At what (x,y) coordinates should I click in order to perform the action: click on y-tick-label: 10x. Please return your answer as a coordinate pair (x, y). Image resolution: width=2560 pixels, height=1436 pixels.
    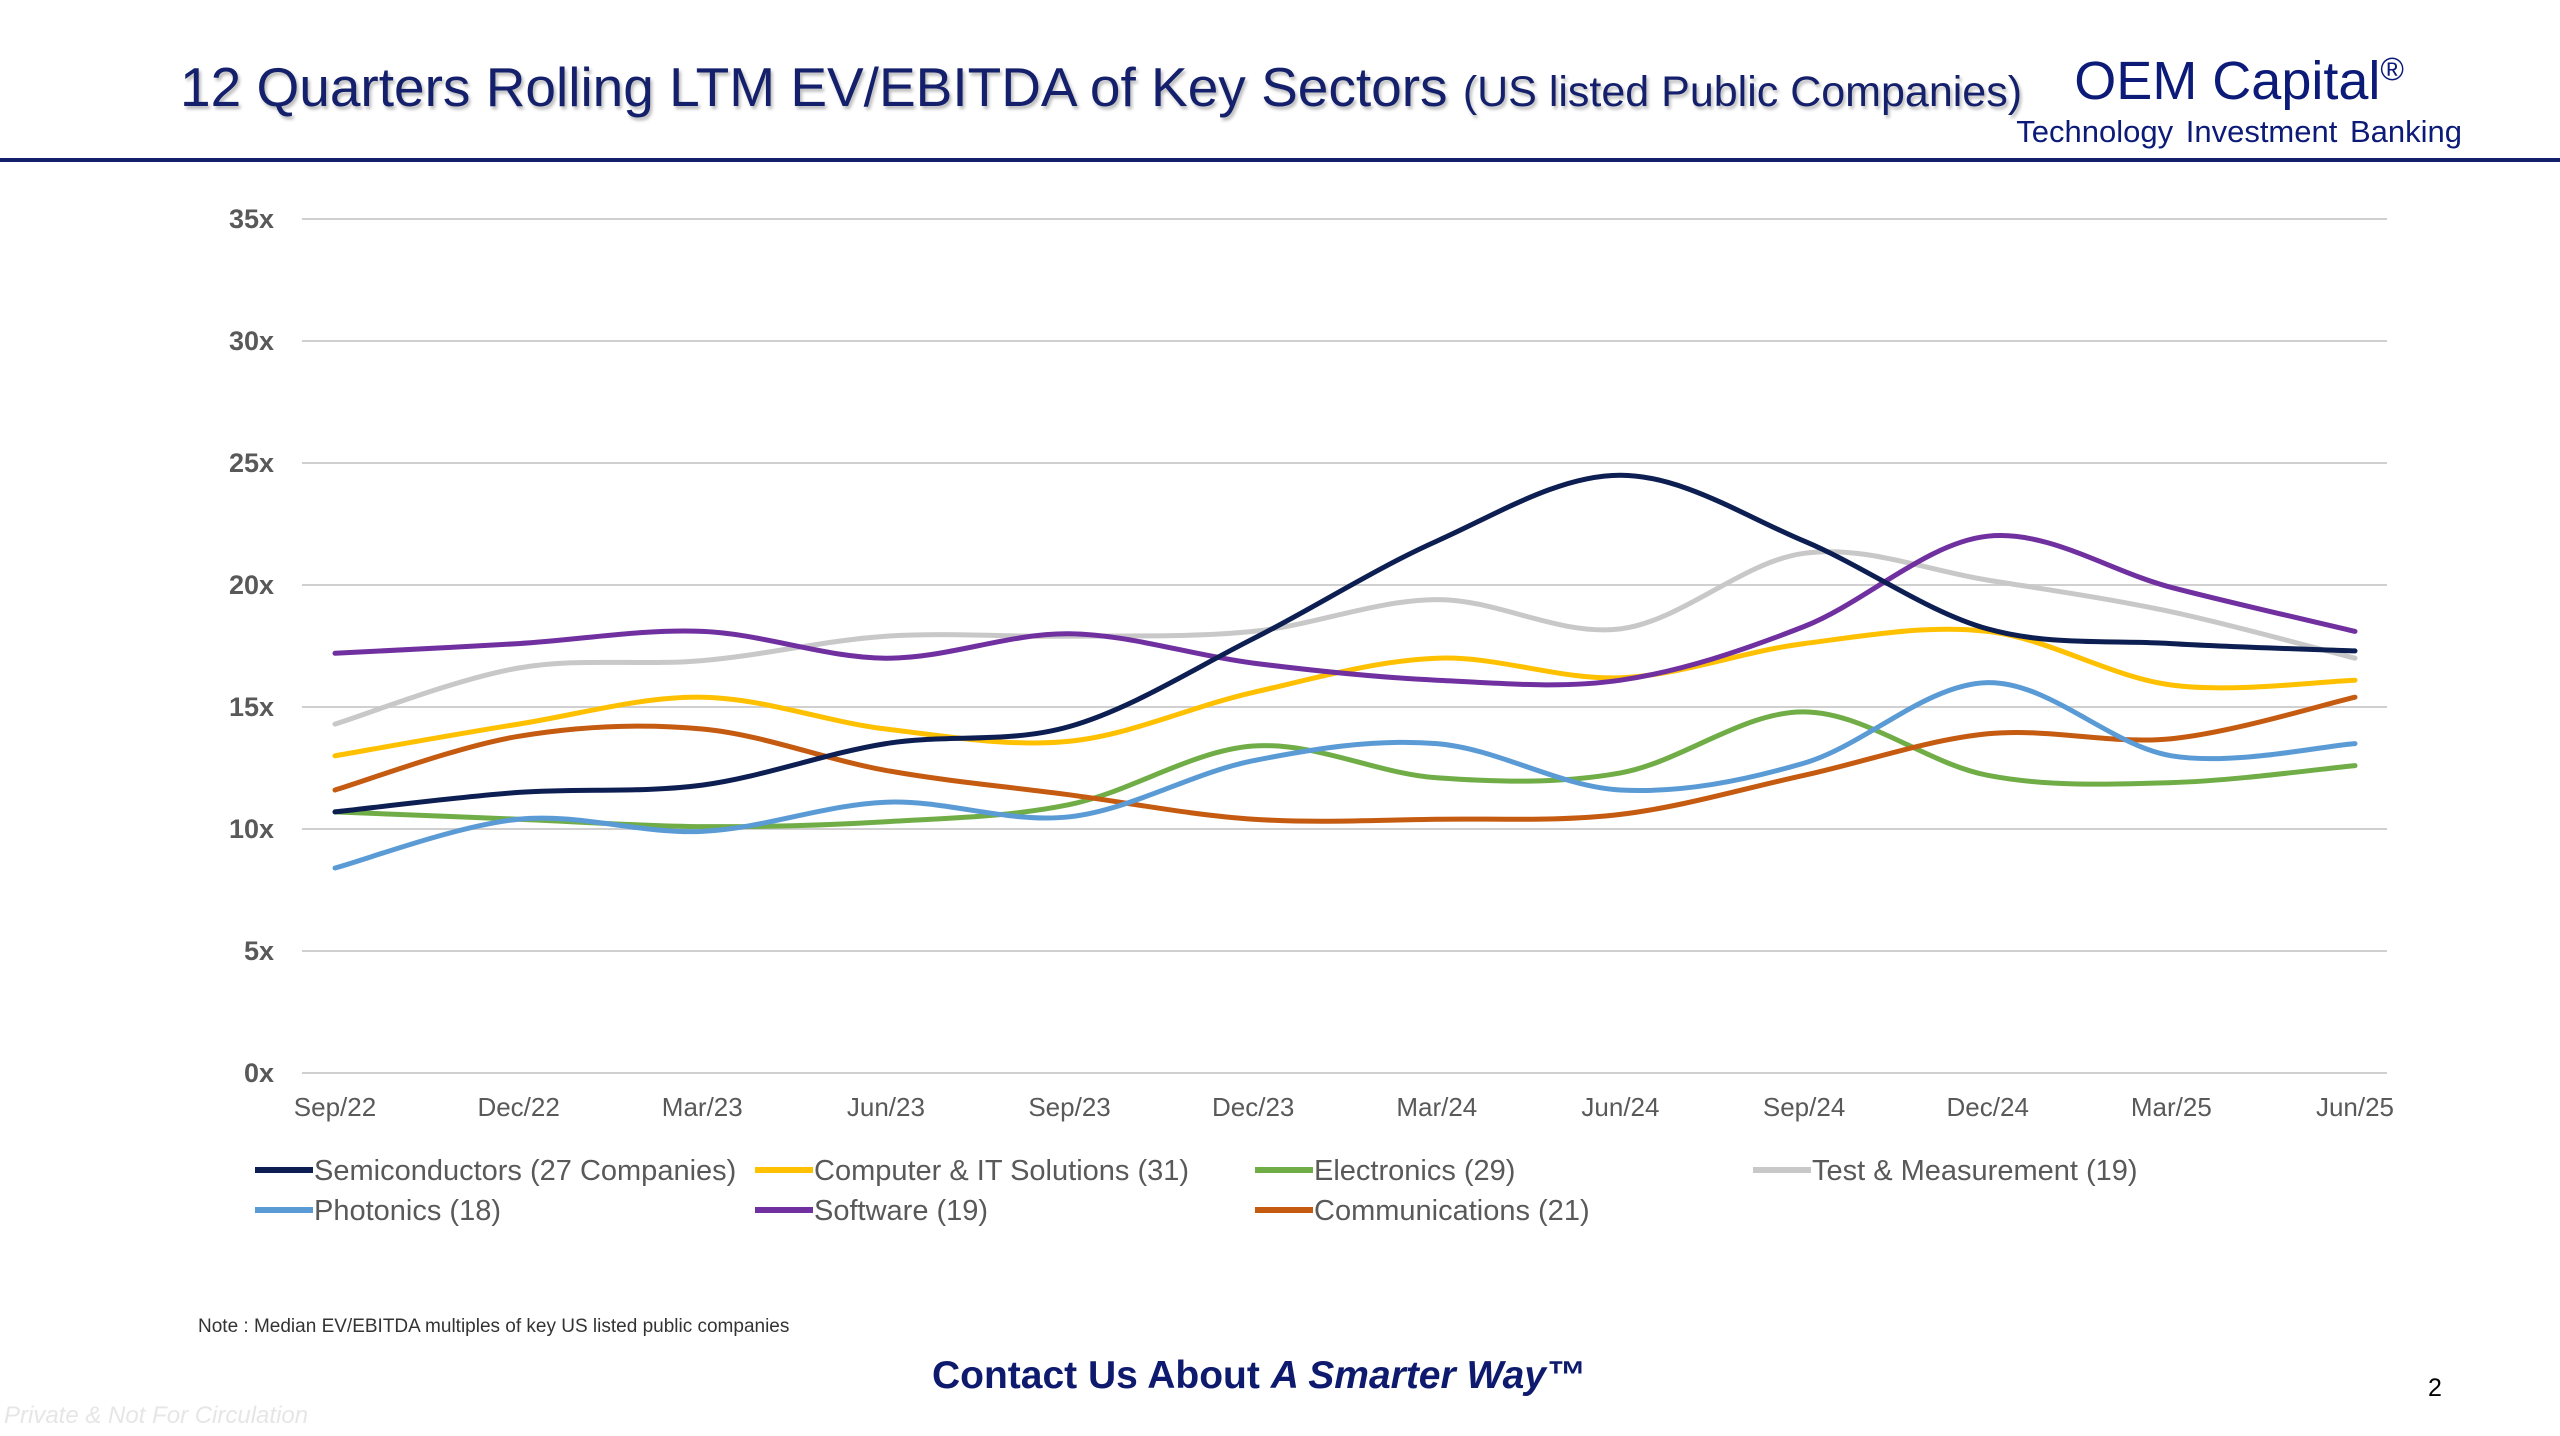
    Looking at the image, I should click on (251, 829).